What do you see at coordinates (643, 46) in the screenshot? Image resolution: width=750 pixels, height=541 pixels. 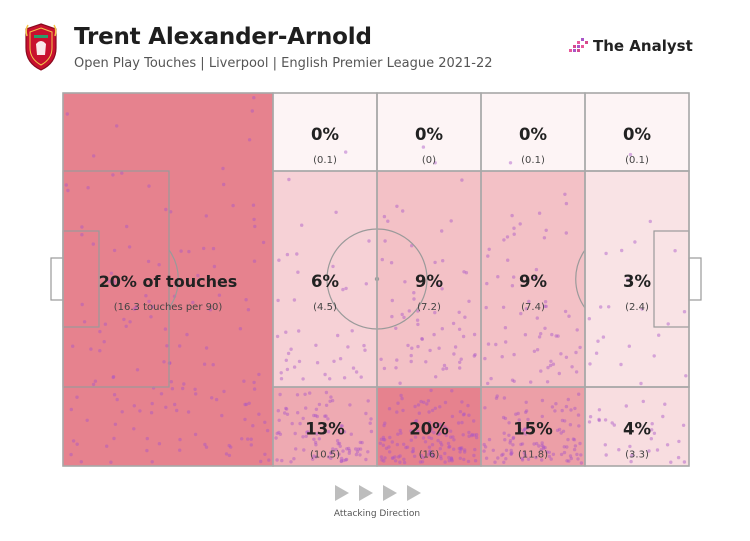 I see `brand-name: The Analyst` at bounding box center [643, 46].